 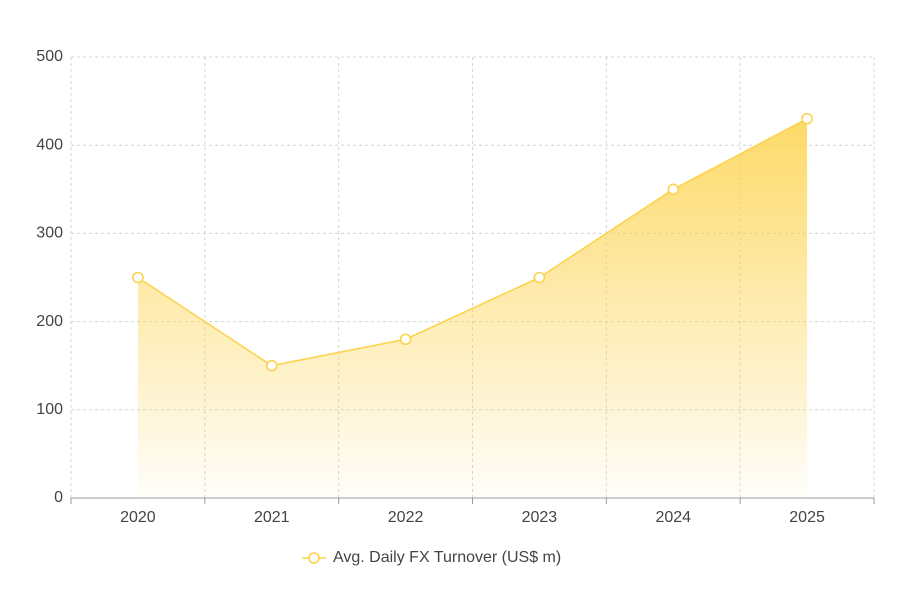 What do you see at coordinates (49, 144) in the screenshot?
I see `y-tick-label: 400` at bounding box center [49, 144].